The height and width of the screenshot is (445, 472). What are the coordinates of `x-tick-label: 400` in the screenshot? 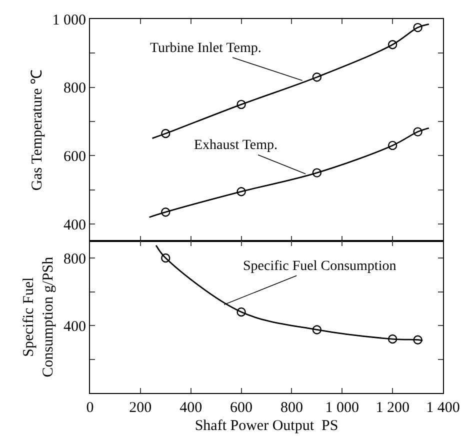 It's located at (191, 408).